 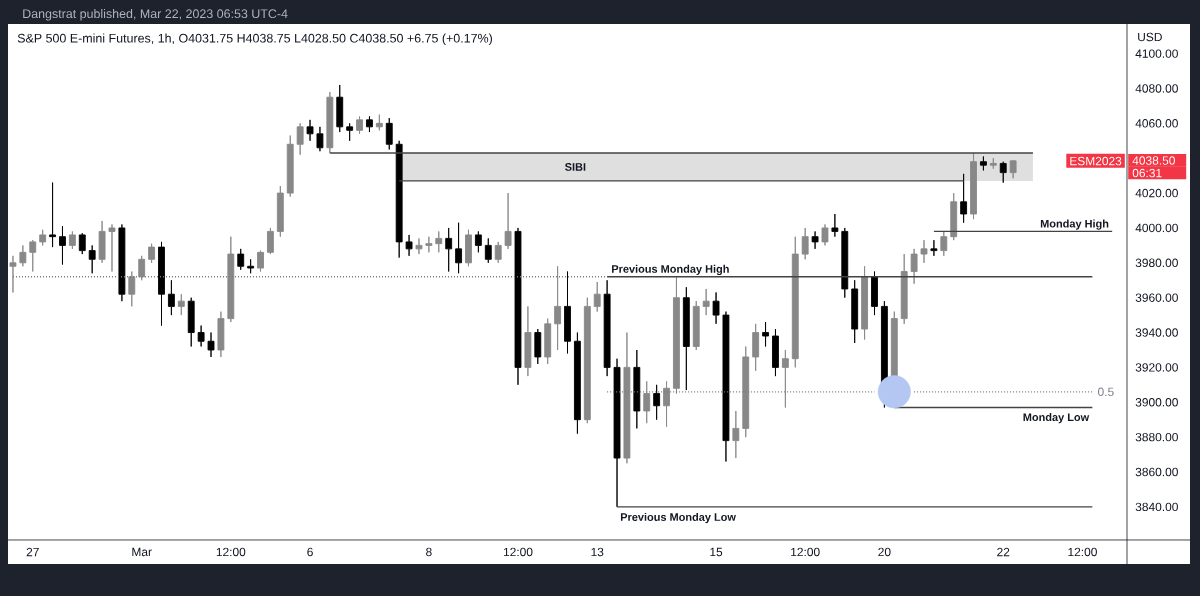 I want to click on y-tick-label: 4080.00, so click(x=1156, y=88).